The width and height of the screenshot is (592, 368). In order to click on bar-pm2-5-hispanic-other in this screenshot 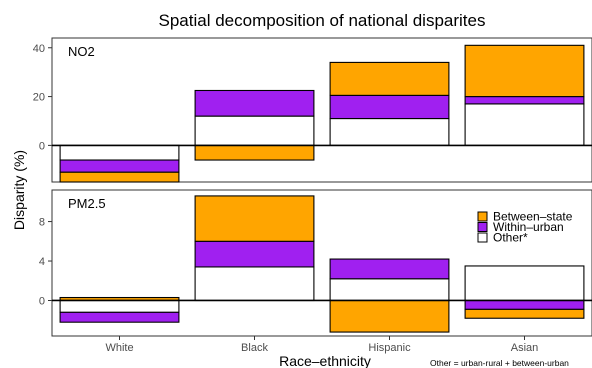, I will do `click(389, 290)`.